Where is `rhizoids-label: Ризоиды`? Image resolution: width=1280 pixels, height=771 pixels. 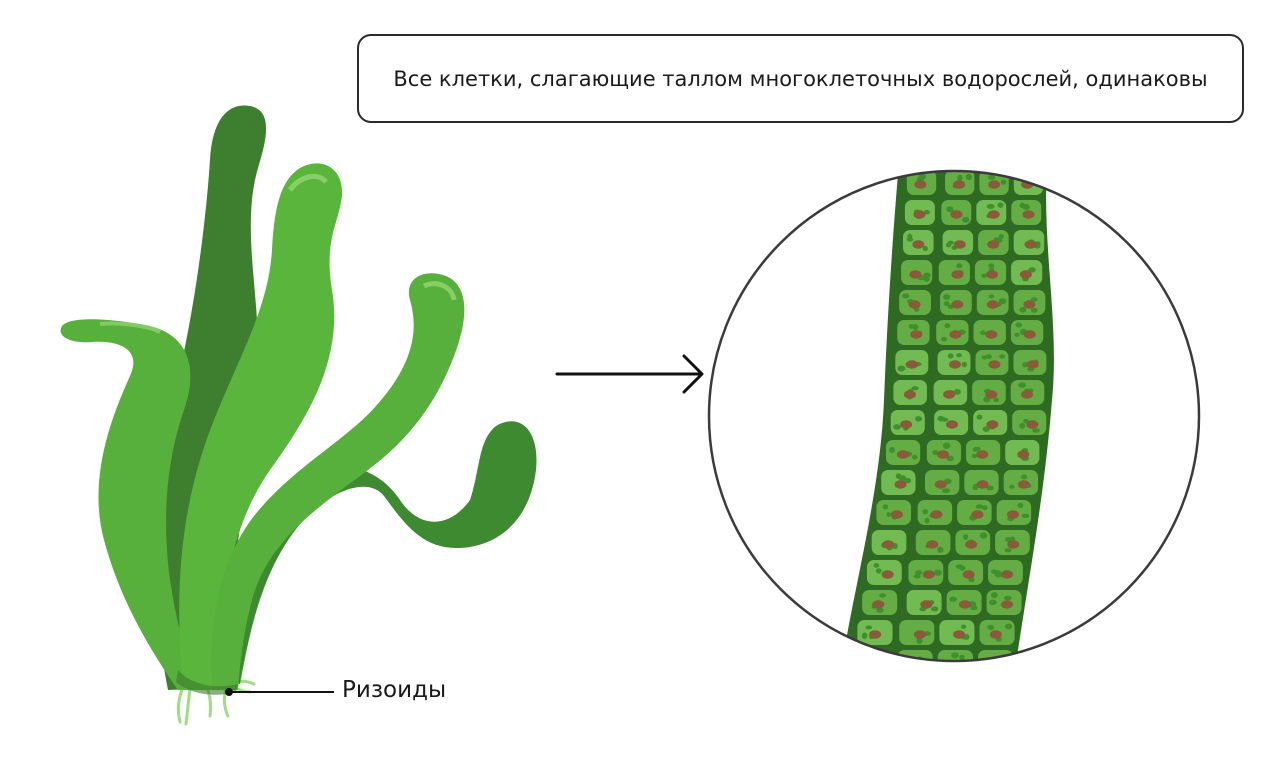 rhizoids-label: Ризоиды is located at coordinates (394, 690).